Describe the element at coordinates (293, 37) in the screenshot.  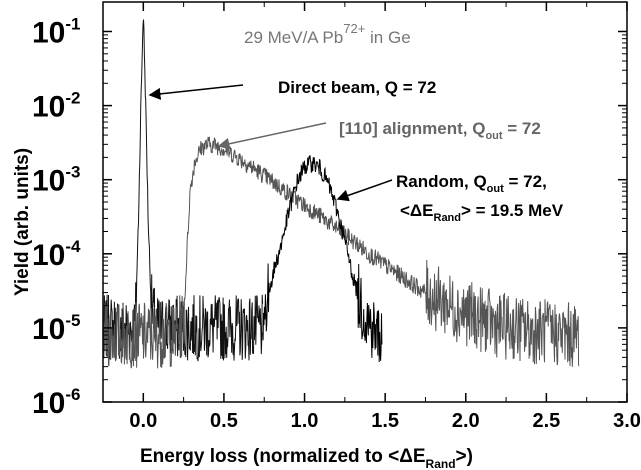
I see `experiment-label-pre: 29 MeV/A Pb` at that location.